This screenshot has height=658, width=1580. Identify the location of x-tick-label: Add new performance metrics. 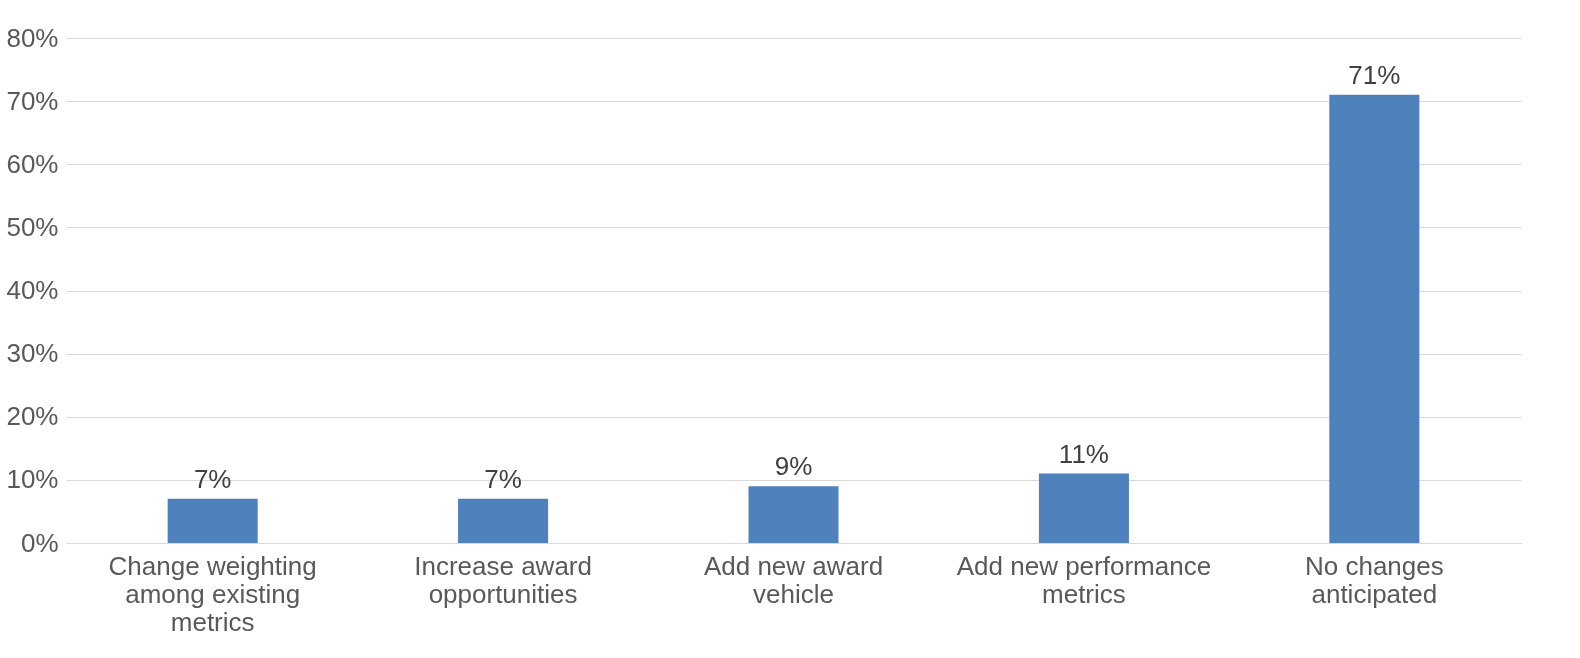
(1084, 579).